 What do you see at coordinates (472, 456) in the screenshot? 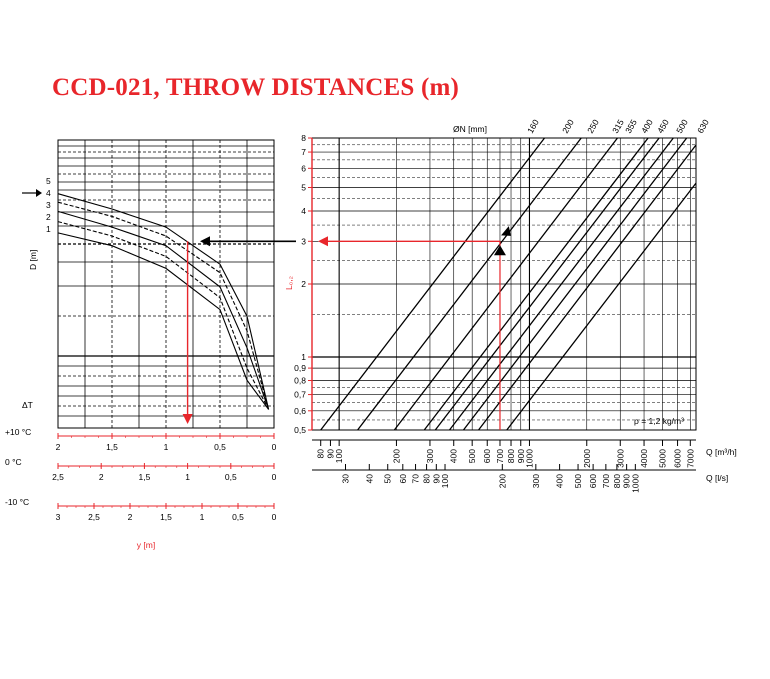
I see `q-m3h-tick-label: 500` at bounding box center [472, 456].